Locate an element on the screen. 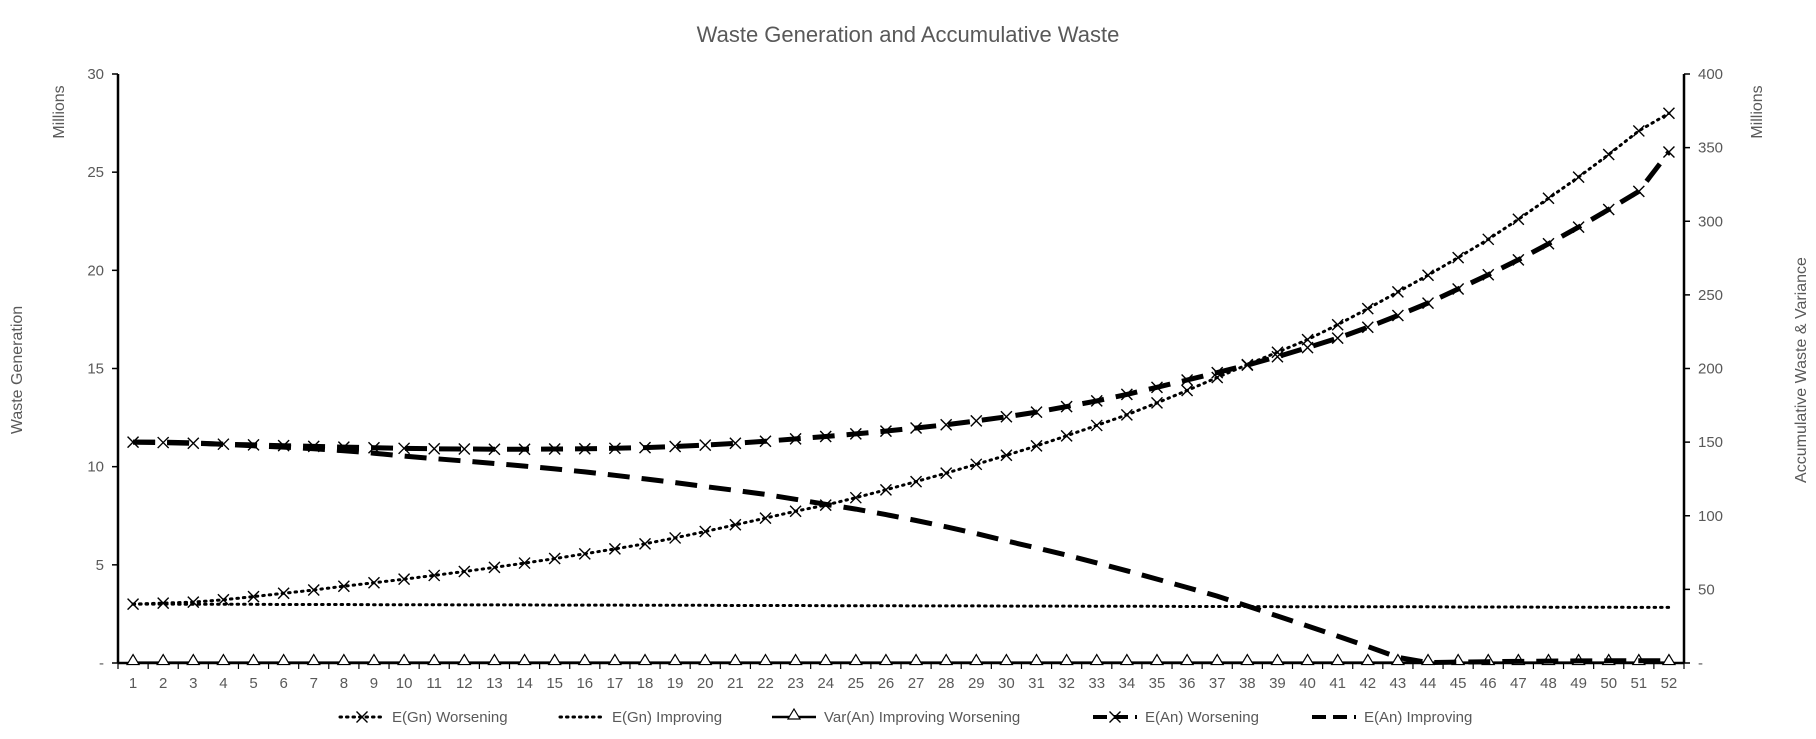 The height and width of the screenshot is (739, 1816). legend-item: E(Gn) Worsening is located at coordinates (423, 717).